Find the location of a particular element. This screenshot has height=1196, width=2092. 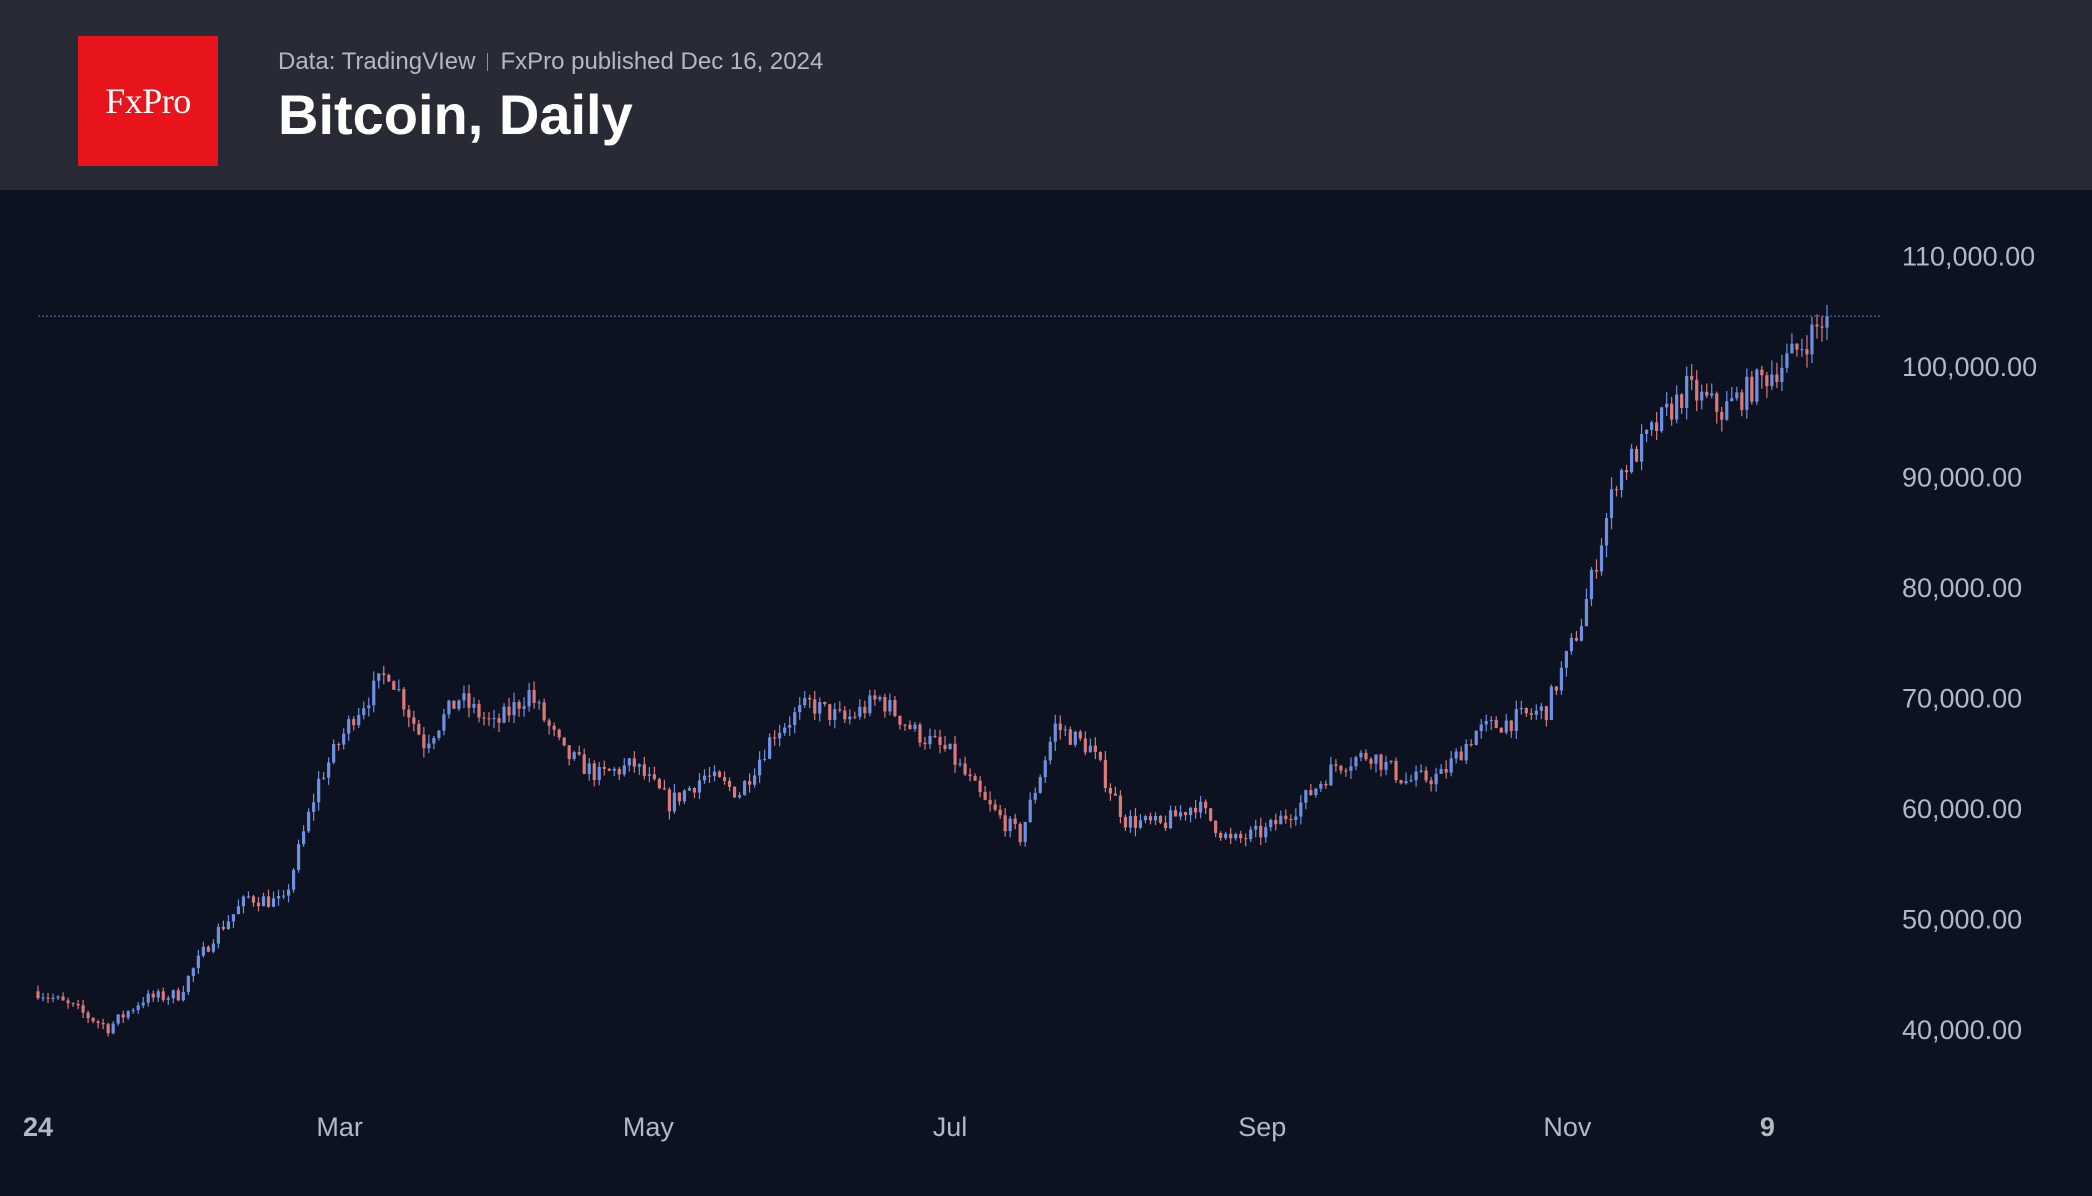

y-tick-label: 40,000.00 is located at coordinates (1962, 1030).